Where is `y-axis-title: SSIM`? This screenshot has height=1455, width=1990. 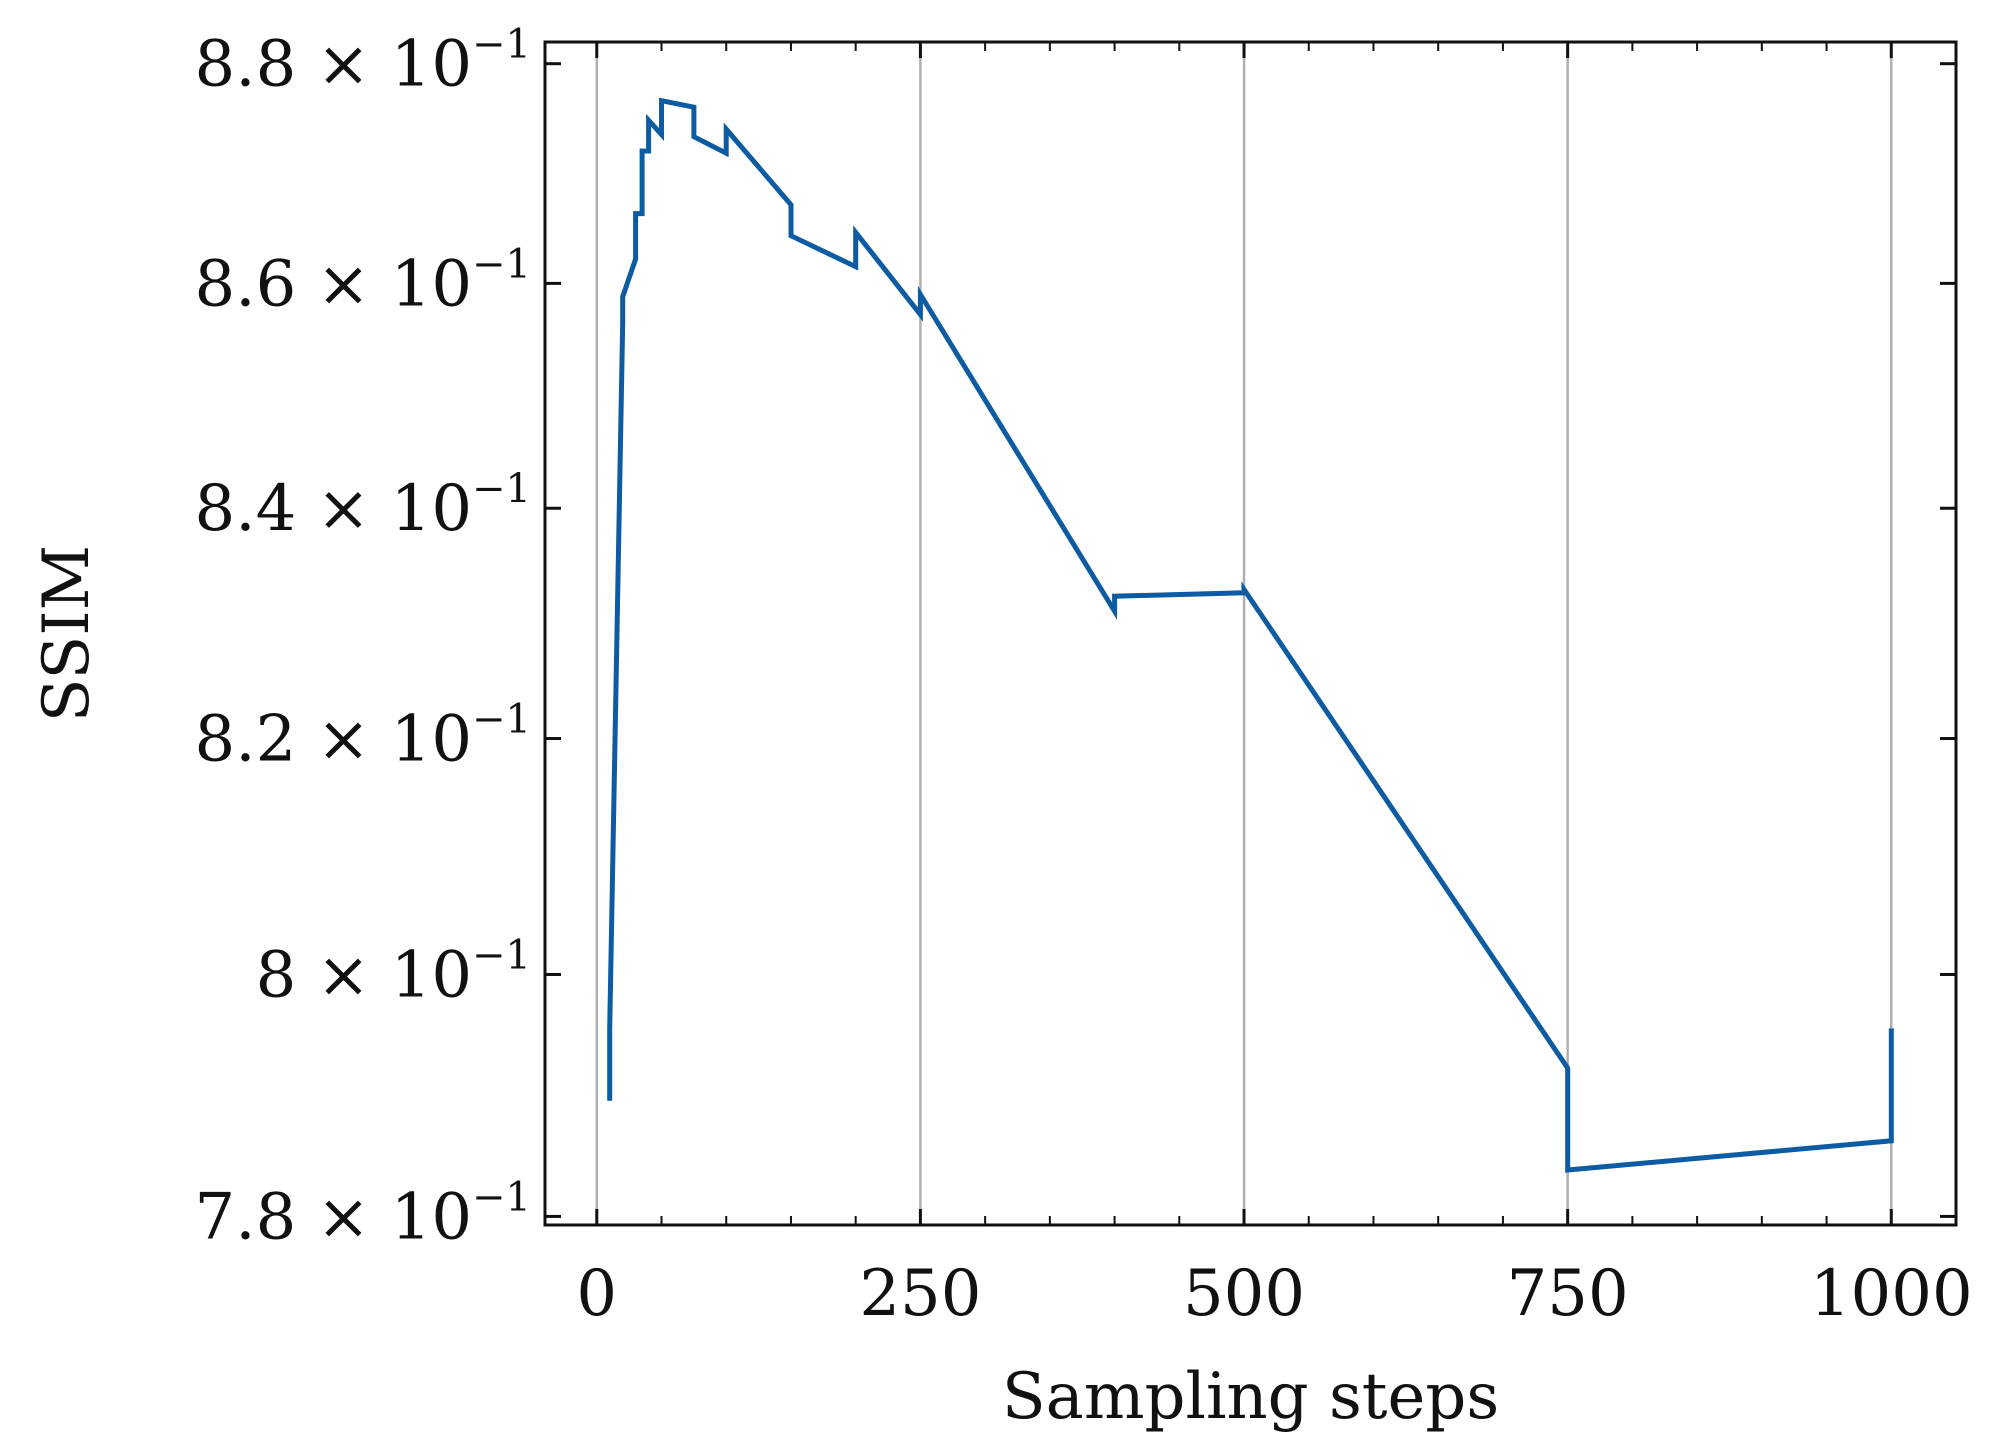
y-axis-title: SSIM is located at coordinates (67, 633).